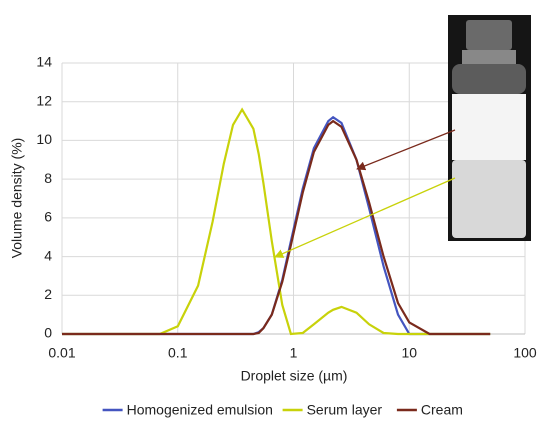 This screenshot has height=432, width=550. I want to click on vial-cap, so click(489, 35).